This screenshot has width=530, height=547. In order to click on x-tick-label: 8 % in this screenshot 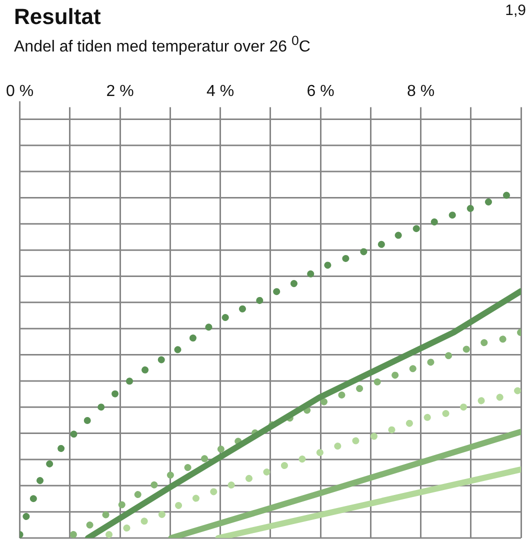, I will do `click(420, 91)`.